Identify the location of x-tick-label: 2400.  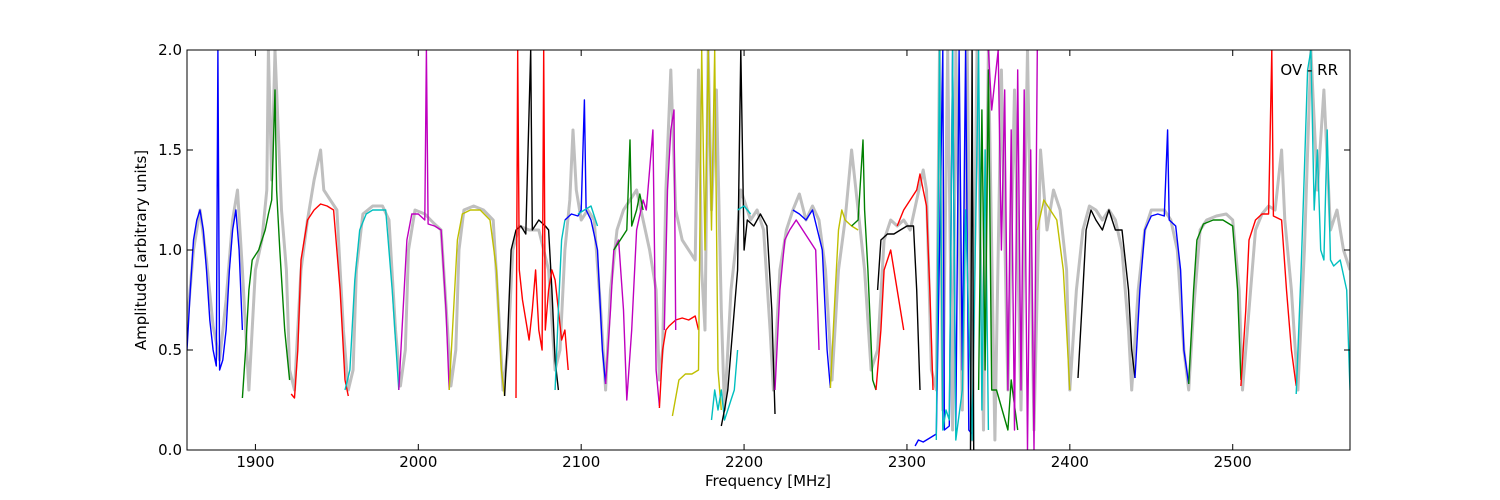
(1070, 462).